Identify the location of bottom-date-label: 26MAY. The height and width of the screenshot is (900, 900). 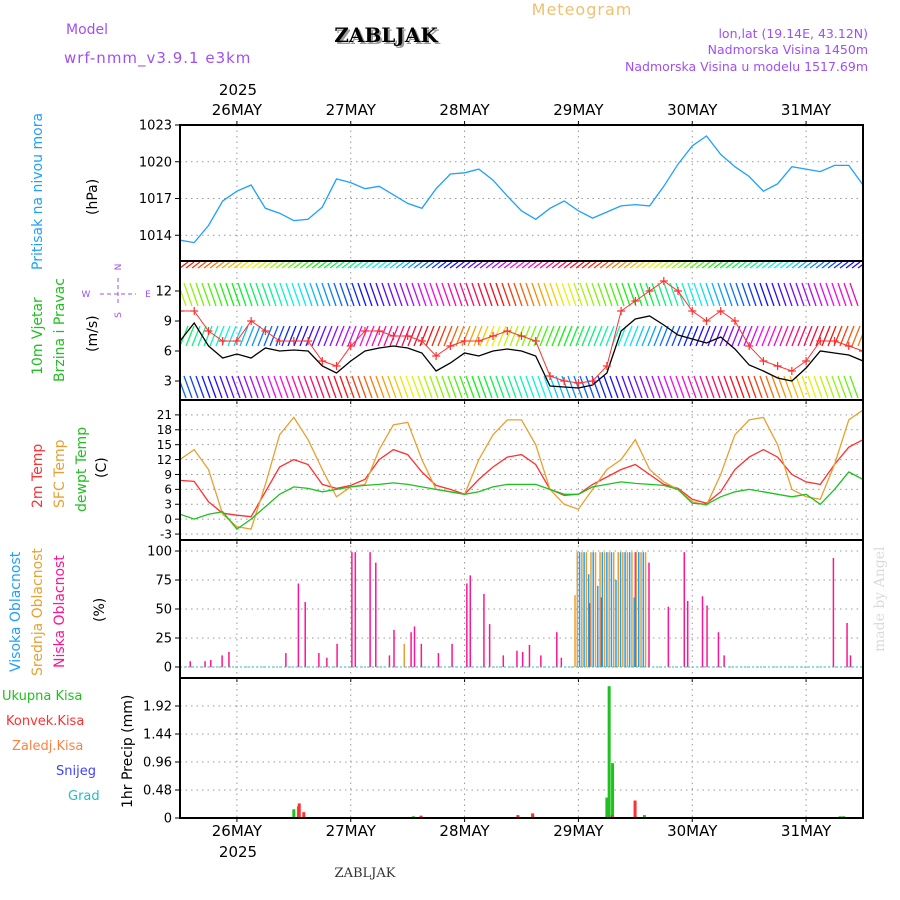
(237, 831).